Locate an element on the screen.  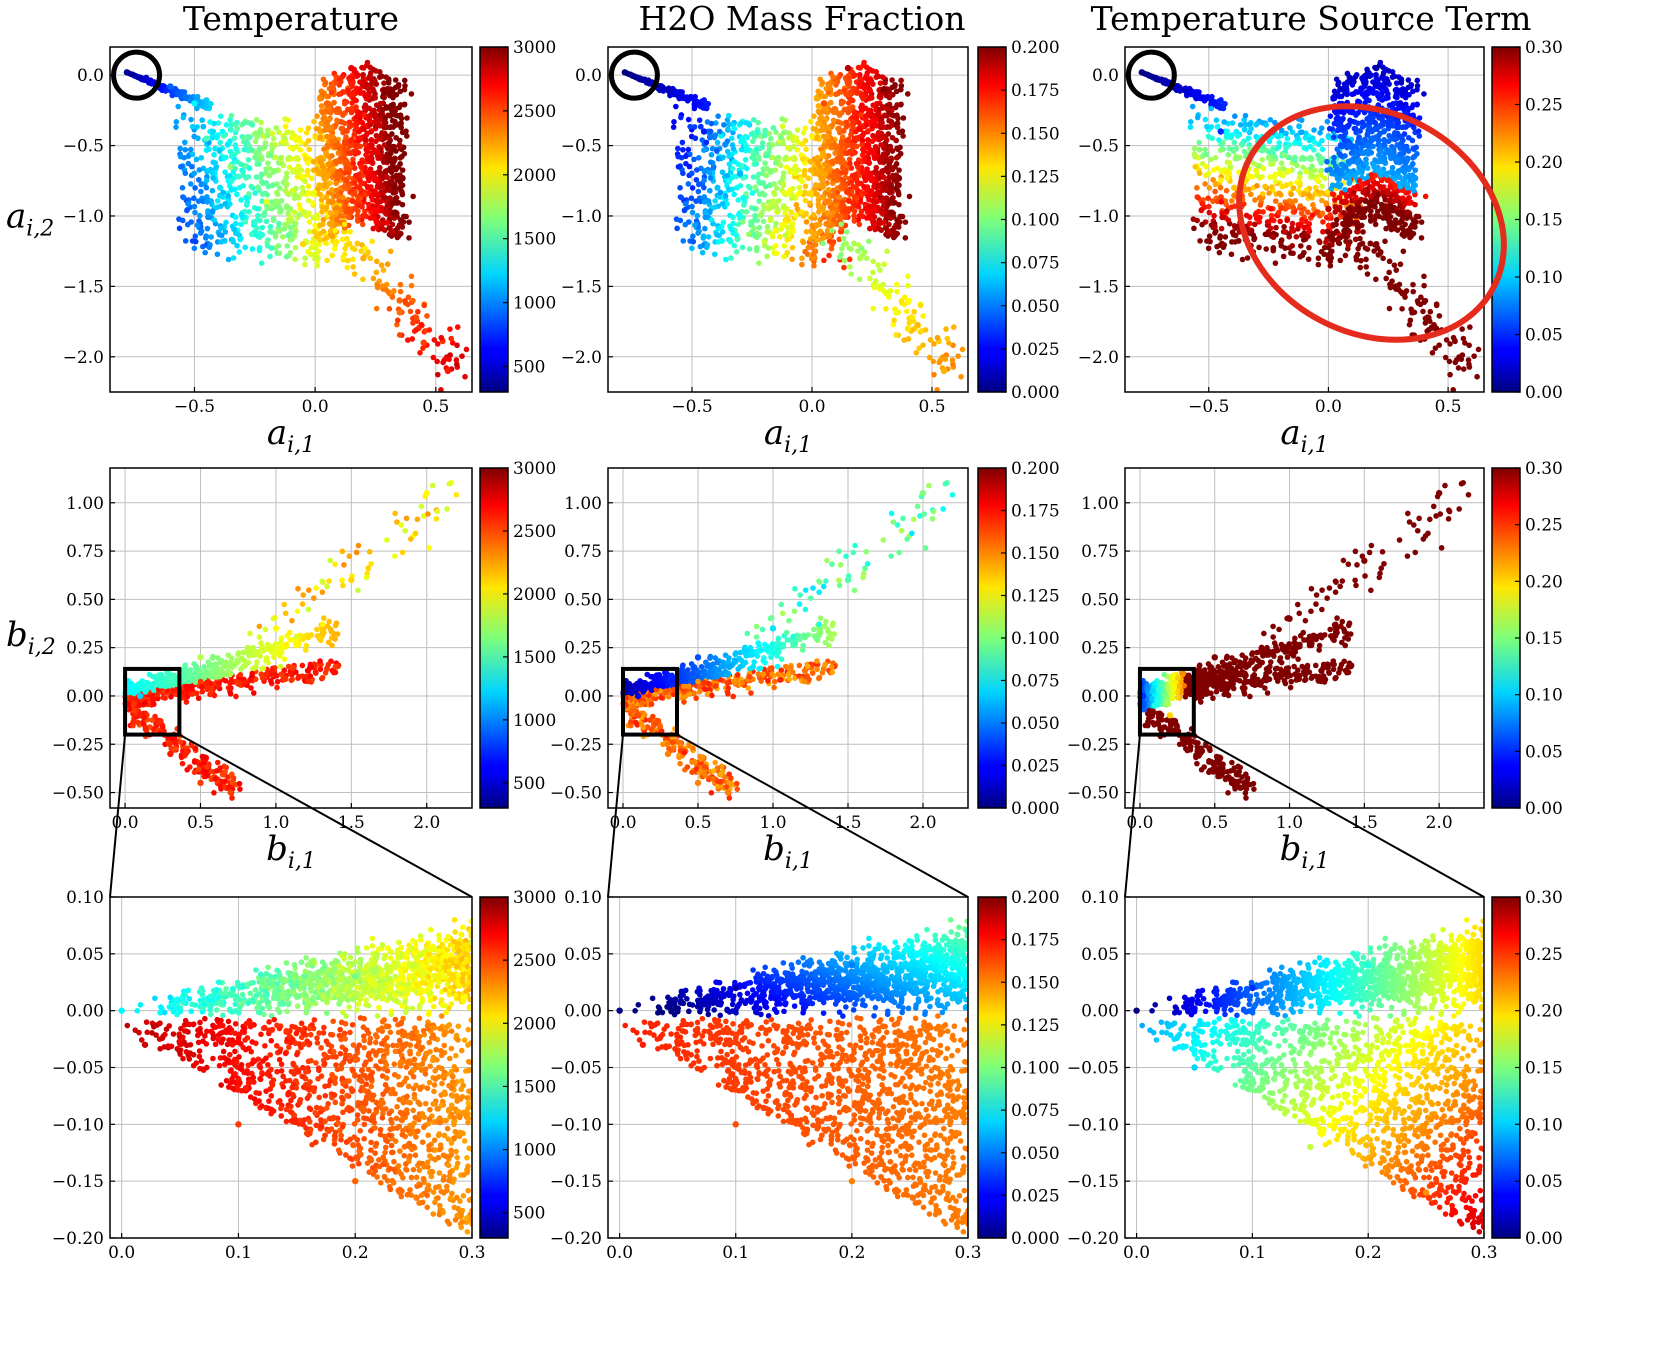
colorbar-tick-label: 0.175 is located at coordinates (1035, 91).